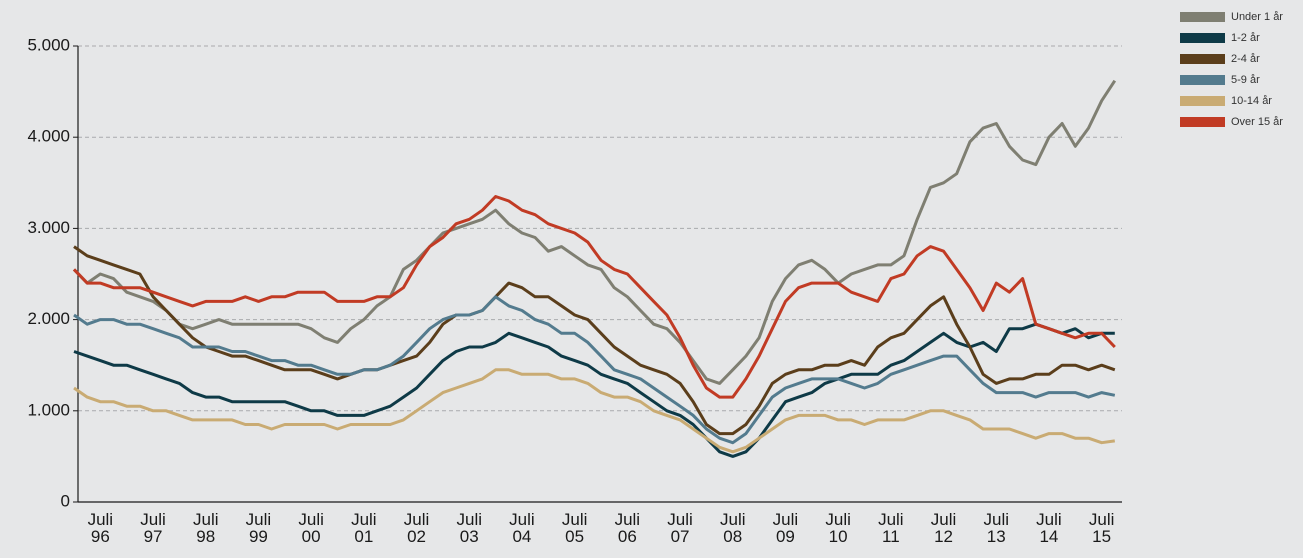 This screenshot has width=1303, height=558. I want to click on legend-label: 2-4 år, so click(1245, 59).